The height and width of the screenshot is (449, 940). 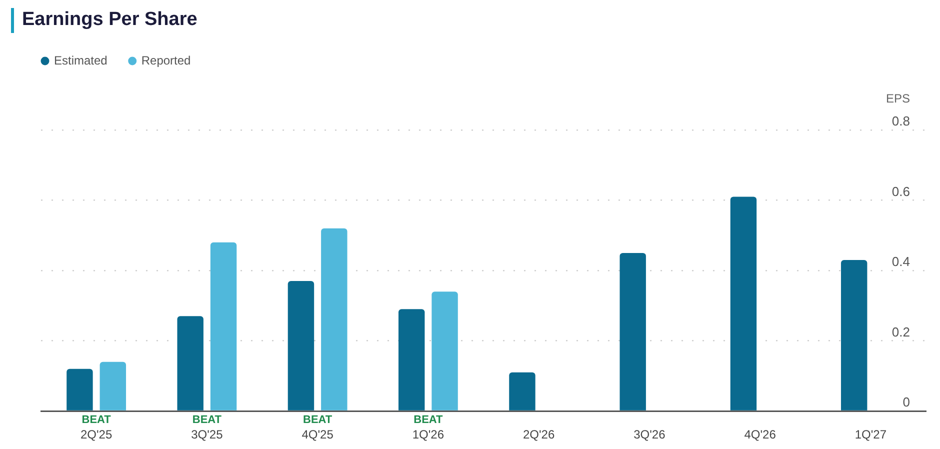 What do you see at coordinates (901, 262) in the screenshot?
I see `y-tick-label: 0.4` at bounding box center [901, 262].